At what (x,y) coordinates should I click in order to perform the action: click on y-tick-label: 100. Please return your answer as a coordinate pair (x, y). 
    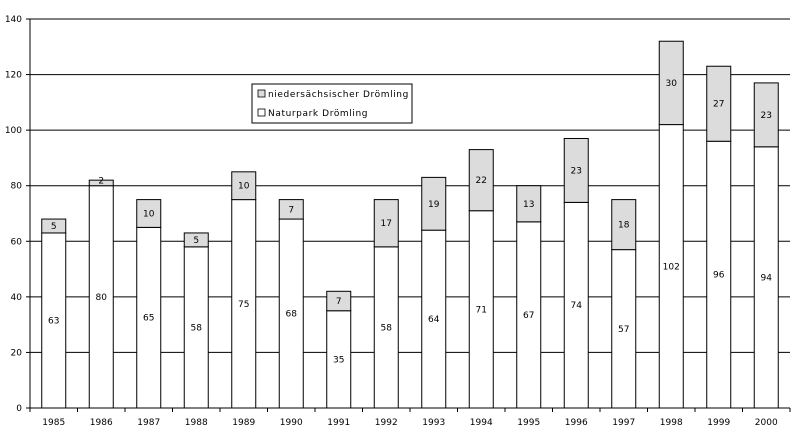
    Looking at the image, I should click on (13, 131).